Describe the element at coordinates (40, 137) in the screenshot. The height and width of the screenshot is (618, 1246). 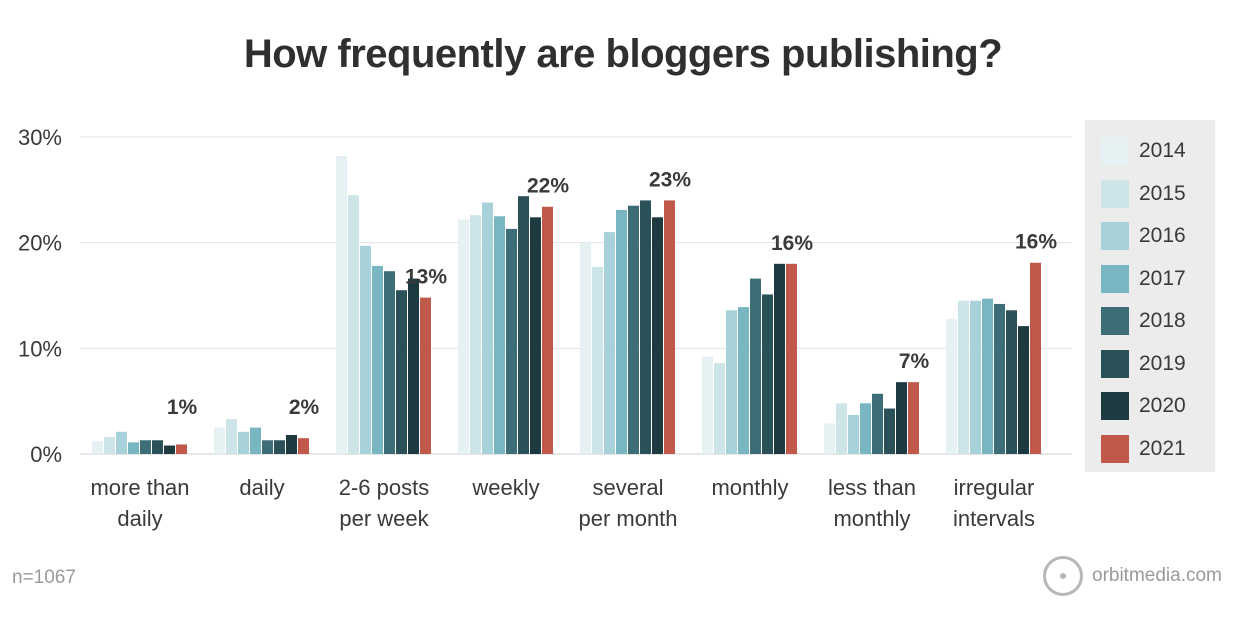
I see `y-tick-label: 30%` at that location.